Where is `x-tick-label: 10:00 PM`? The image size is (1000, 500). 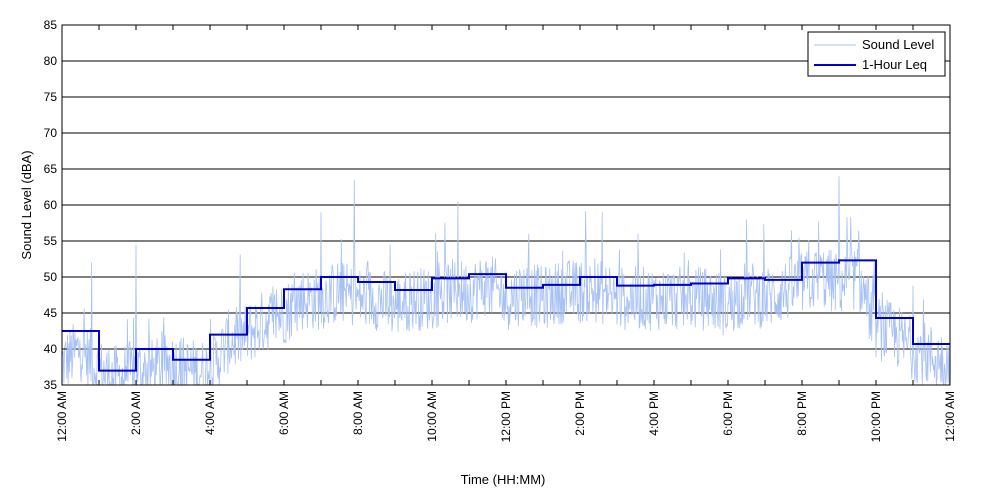
x-tick-label: 10:00 PM is located at coordinates (876, 416).